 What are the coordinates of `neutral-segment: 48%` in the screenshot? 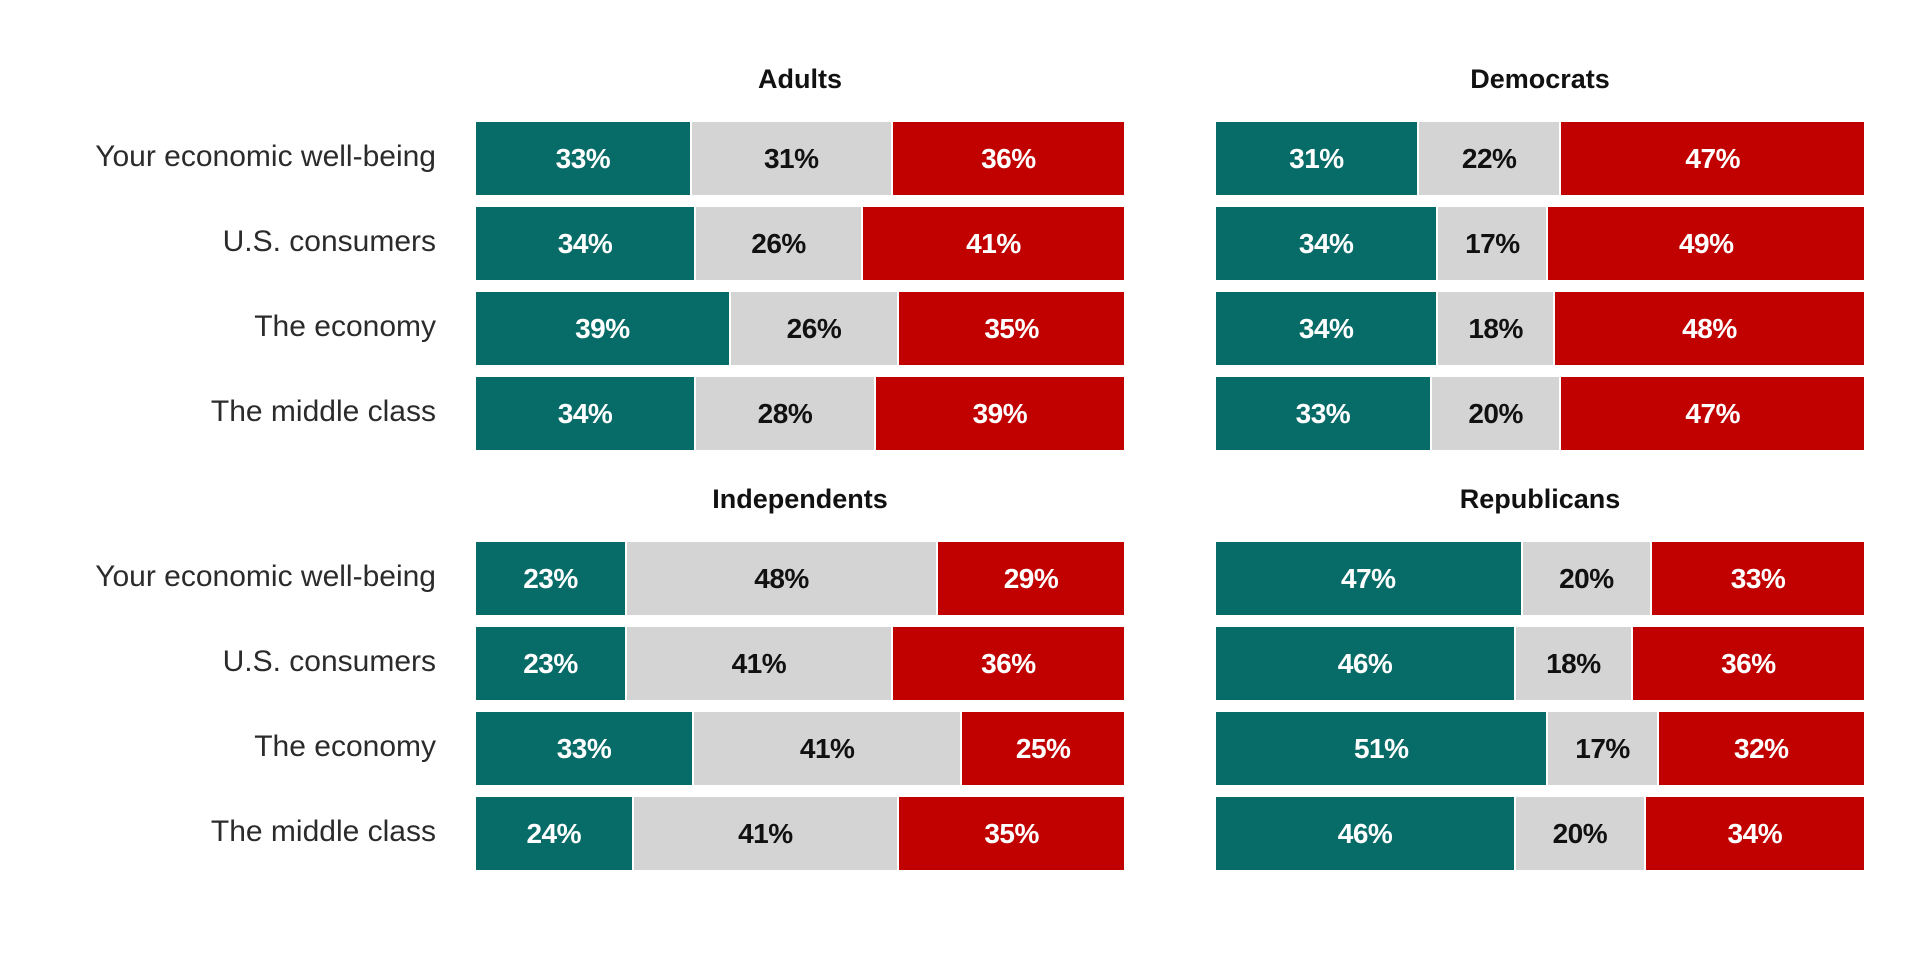 It's located at (781, 578).